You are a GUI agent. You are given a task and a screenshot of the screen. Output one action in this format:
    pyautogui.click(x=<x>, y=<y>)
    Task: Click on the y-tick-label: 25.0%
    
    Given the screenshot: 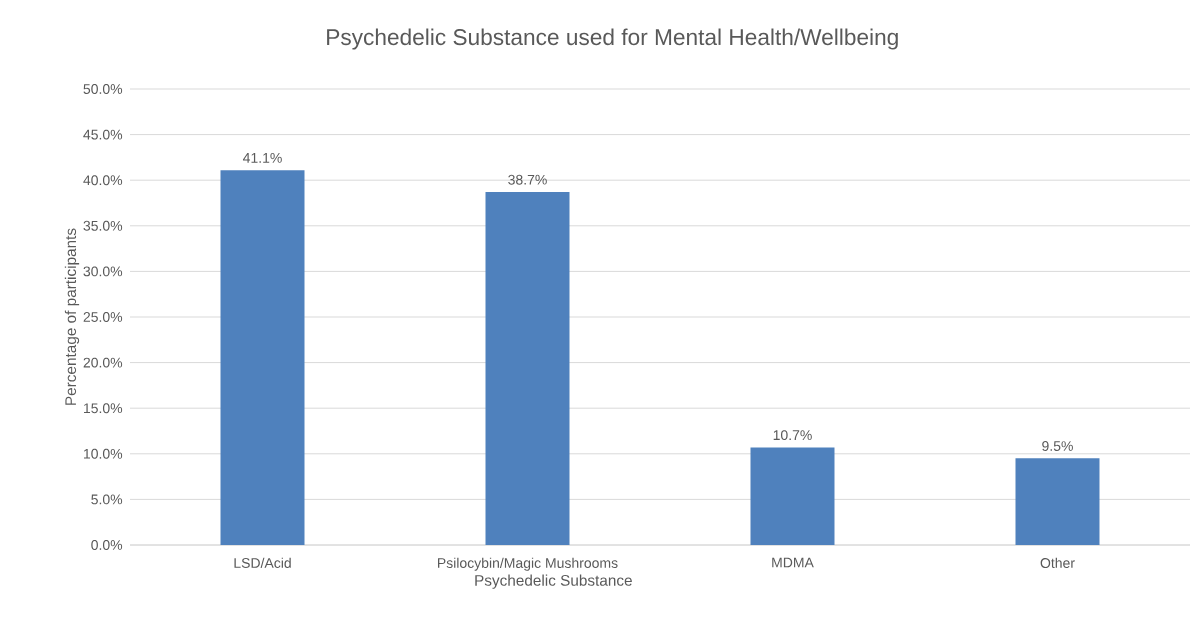 What is the action you would take?
    pyautogui.click(x=103, y=317)
    